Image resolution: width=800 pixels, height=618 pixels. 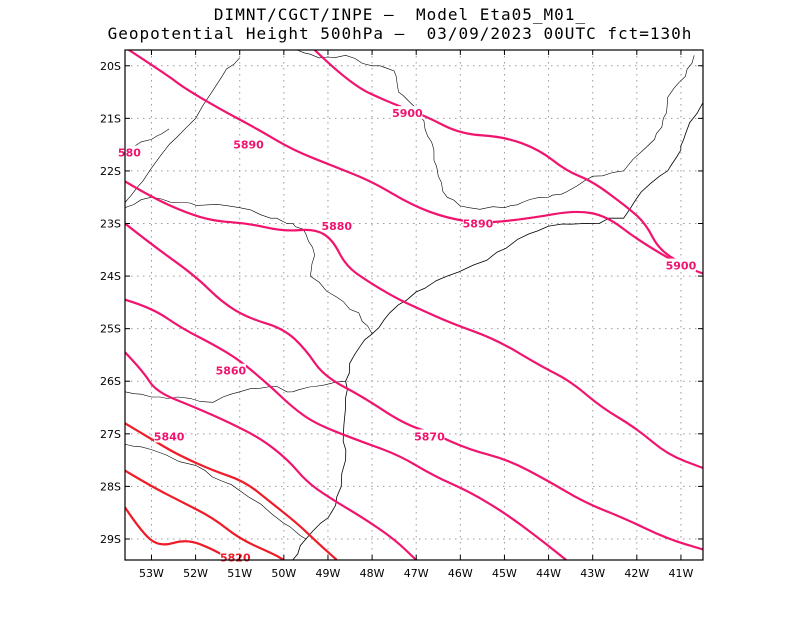 What do you see at coordinates (372, 573) in the screenshot?
I see `x-tick-label: 48W` at bounding box center [372, 573].